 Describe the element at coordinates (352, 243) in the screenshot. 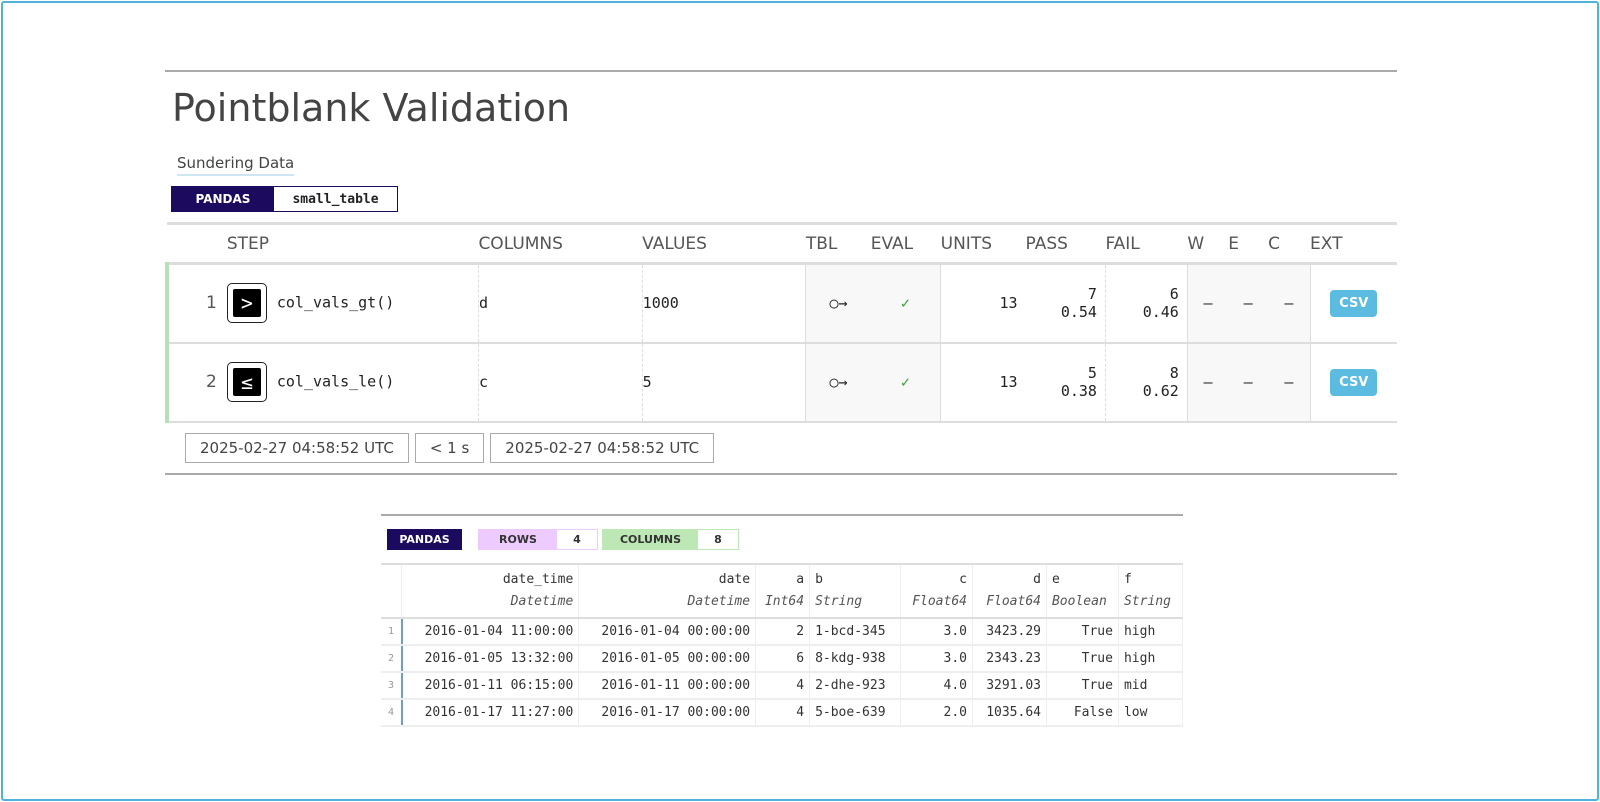

I see `header-step: STEP` at that location.